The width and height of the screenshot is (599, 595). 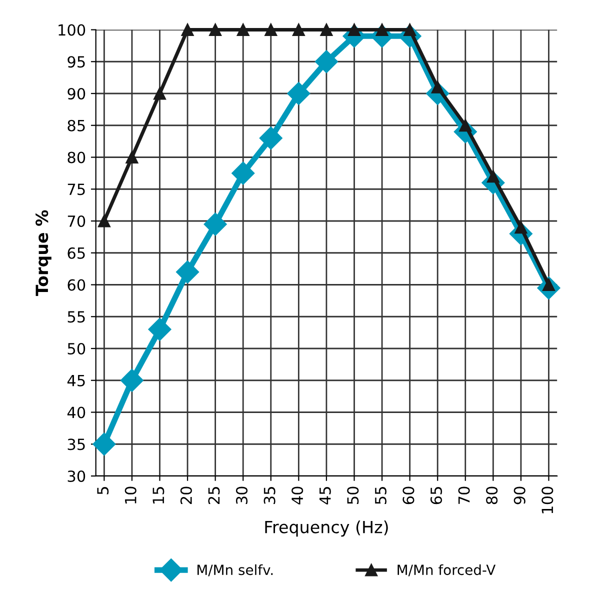 What do you see at coordinates (492, 495) in the screenshot?
I see `x-tick-label: 80` at bounding box center [492, 495].